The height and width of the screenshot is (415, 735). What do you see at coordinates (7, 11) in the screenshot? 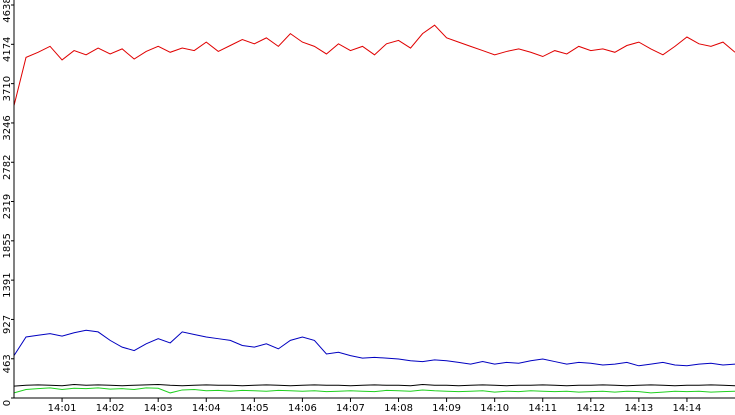
I see `y-tick-label: 4638` at bounding box center [7, 11].